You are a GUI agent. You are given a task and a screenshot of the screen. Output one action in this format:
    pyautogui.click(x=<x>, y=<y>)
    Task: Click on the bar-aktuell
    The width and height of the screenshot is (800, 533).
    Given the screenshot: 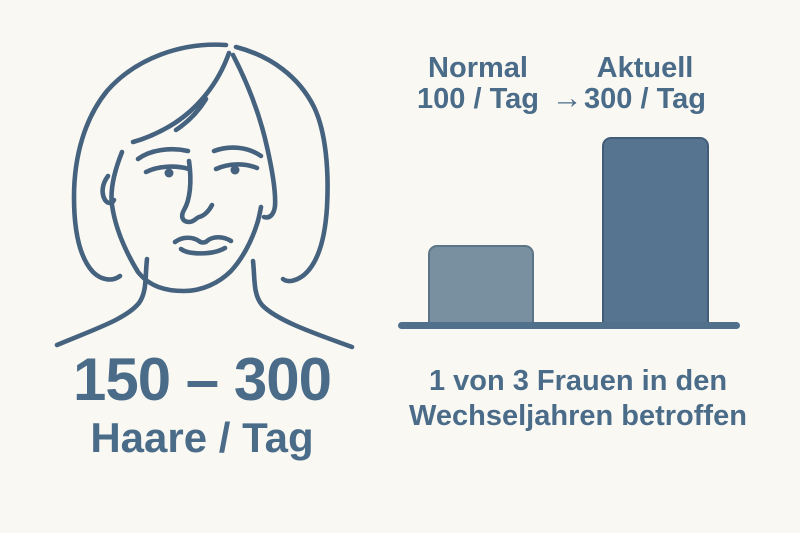 What is the action you would take?
    pyautogui.click(x=655, y=231)
    